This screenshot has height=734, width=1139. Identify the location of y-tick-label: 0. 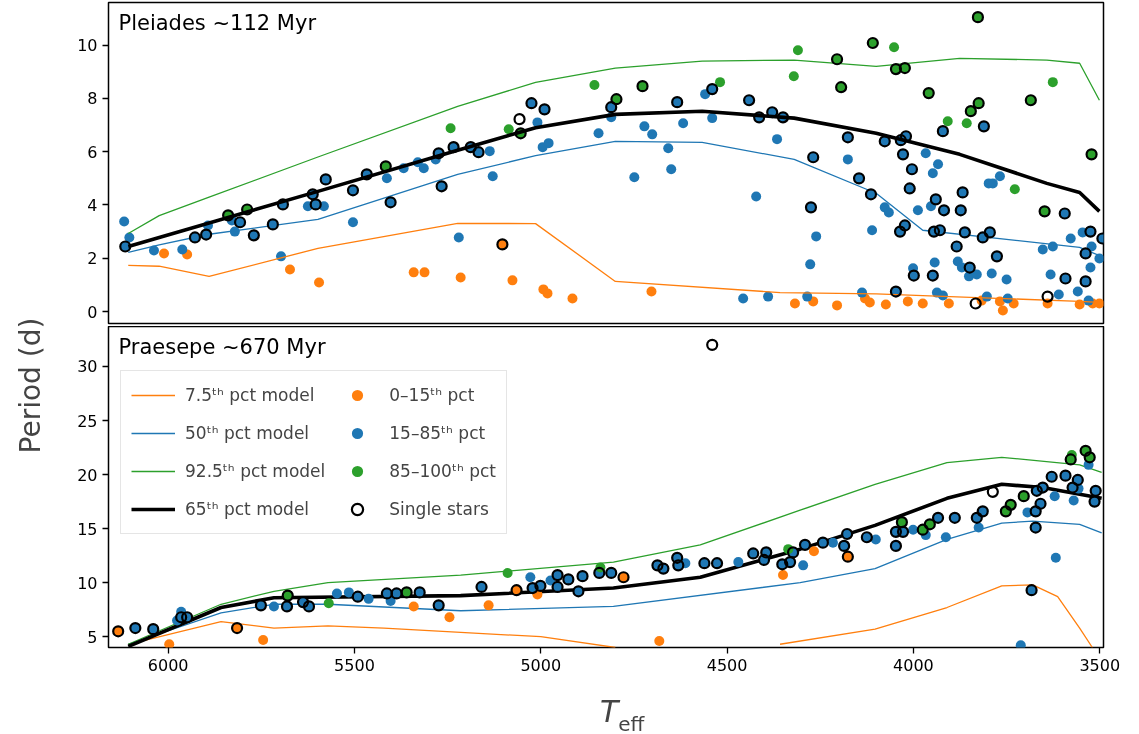
(92, 312).